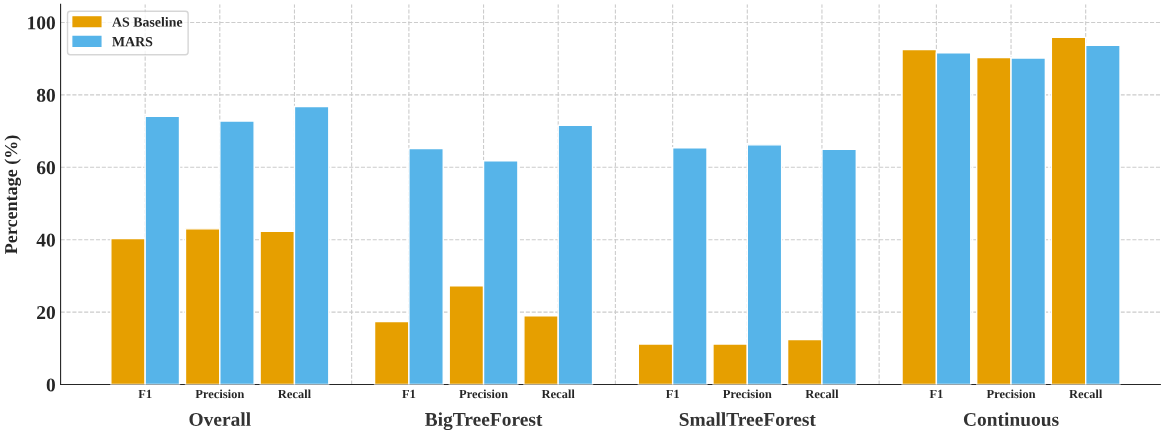 This screenshot has width=1165, height=437. I want to click on y-tick-label: 20, so click(46, 312).